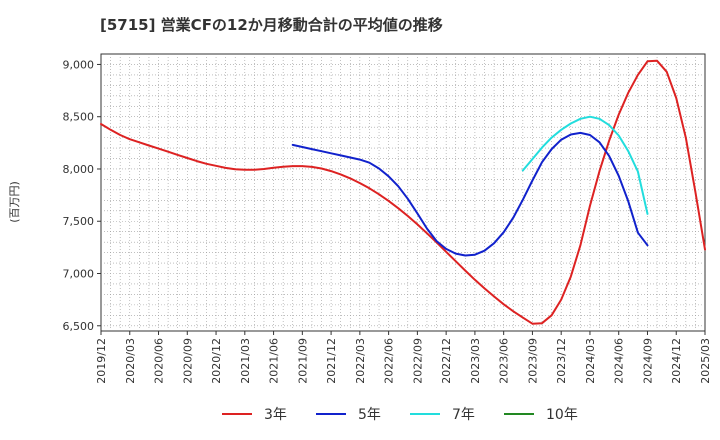 This screenshot has height=440, width=720. I want to click on y-axis-label: (百万円), so click(14, 202).